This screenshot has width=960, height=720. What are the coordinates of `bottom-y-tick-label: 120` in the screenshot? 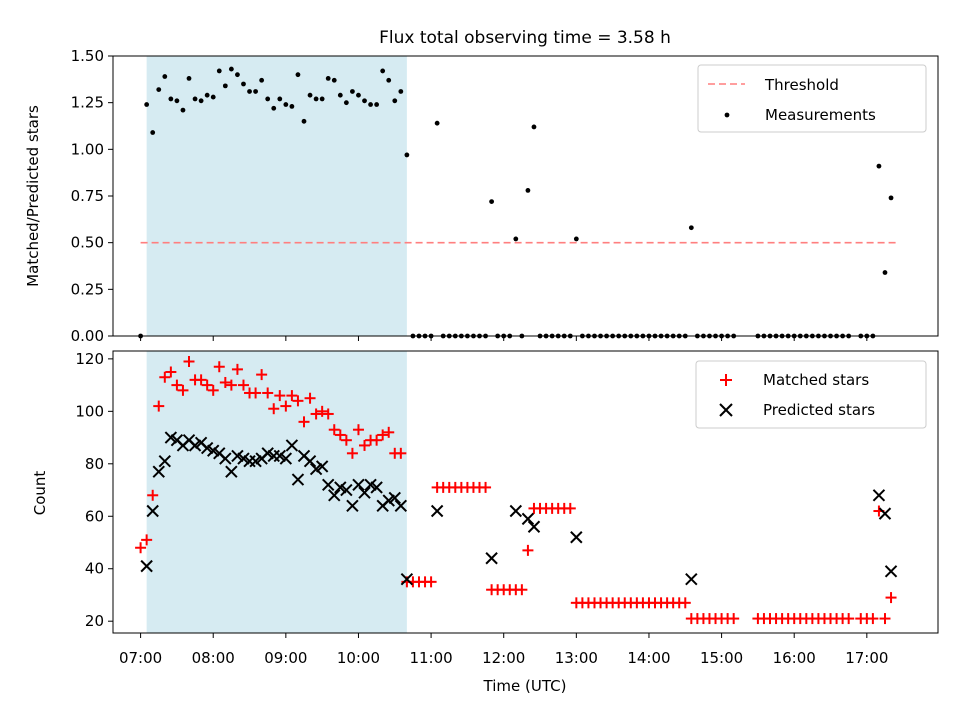 It's located at (89, 359).